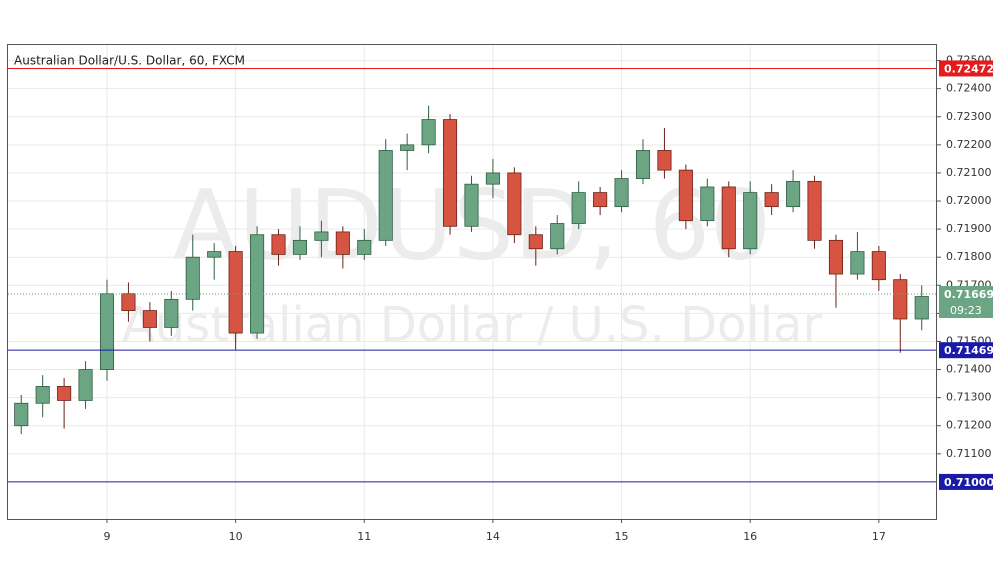 The height and width of the screenshot is (561, 1002). What do you see at coordinates (969, 200) in the screenshot?
I see `y-tick-label: 0.72000` at bounding box center [969, 200].